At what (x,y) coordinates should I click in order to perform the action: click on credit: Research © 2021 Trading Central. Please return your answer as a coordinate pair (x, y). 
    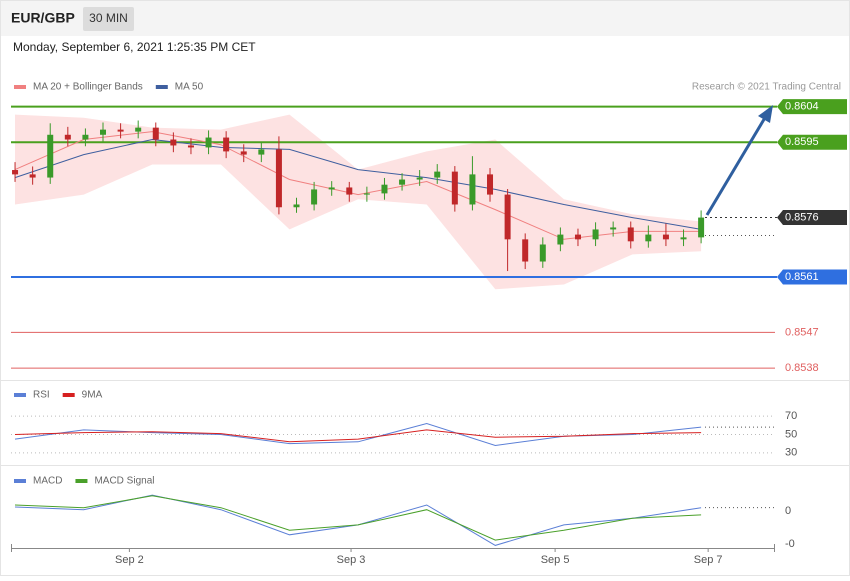
    Looking at the image, I should click on (766, 87).